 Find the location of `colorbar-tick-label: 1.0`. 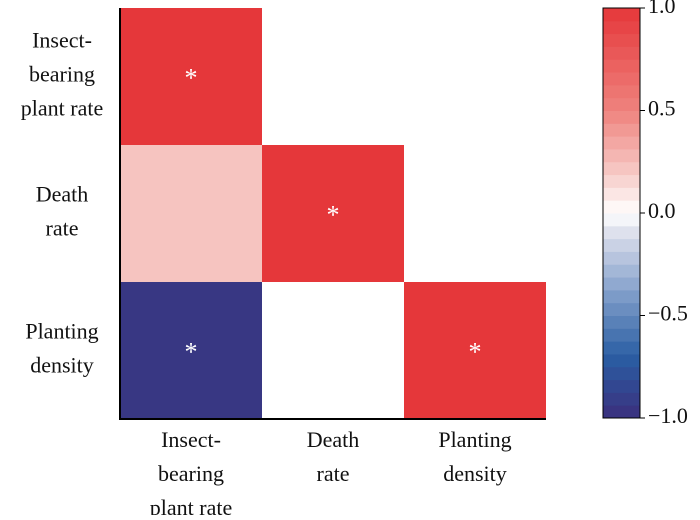

colorbar-tick-label: 1.0 is located at coordinates (662, 9).